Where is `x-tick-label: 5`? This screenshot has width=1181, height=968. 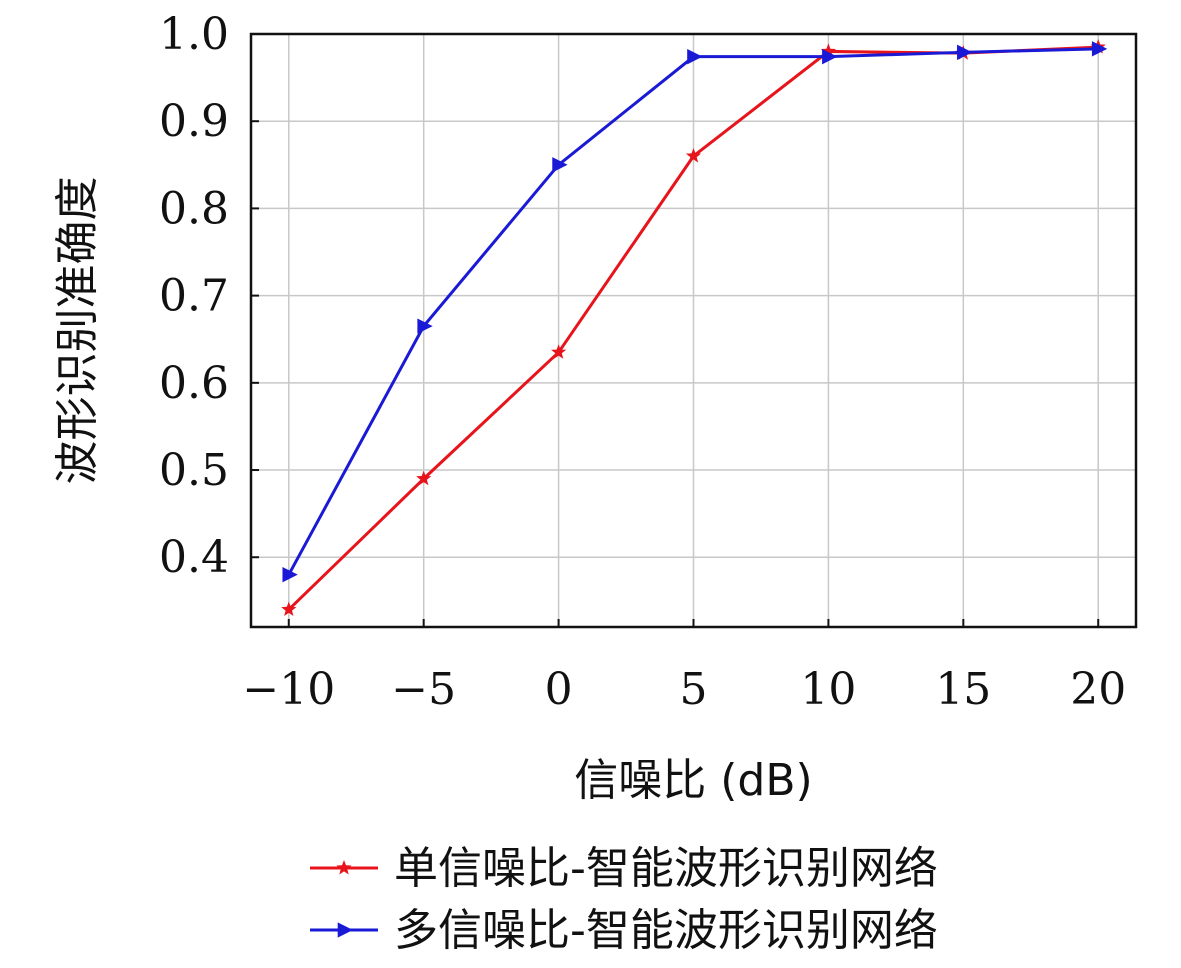
x-tick-label: 5 is located at coordinates (694, 689).